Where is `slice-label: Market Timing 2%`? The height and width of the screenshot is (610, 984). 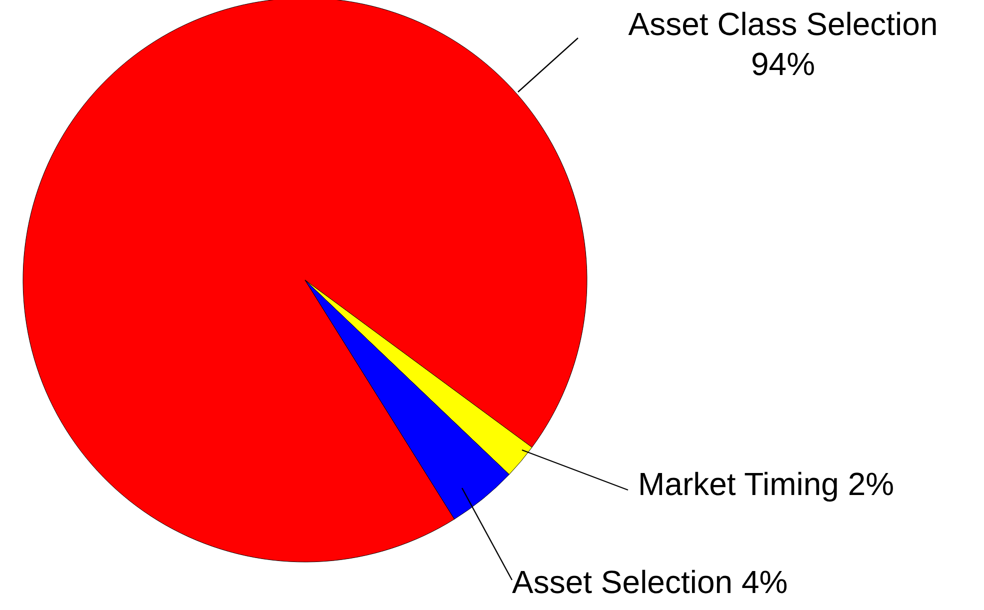
slice-label: Market Timing 2% is located at coordinates (766, 484).